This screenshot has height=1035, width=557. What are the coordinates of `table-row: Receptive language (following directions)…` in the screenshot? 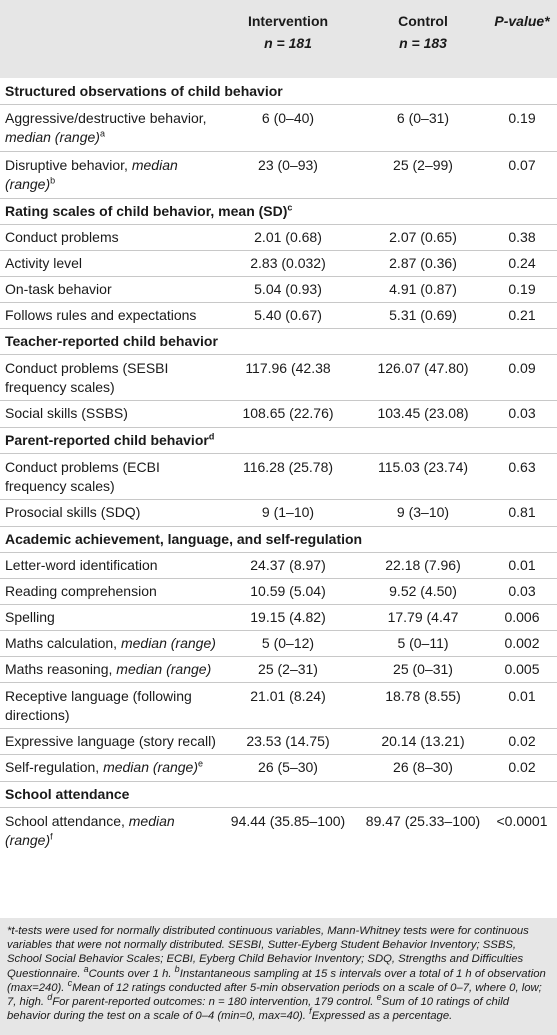 It's located at (278, 706).